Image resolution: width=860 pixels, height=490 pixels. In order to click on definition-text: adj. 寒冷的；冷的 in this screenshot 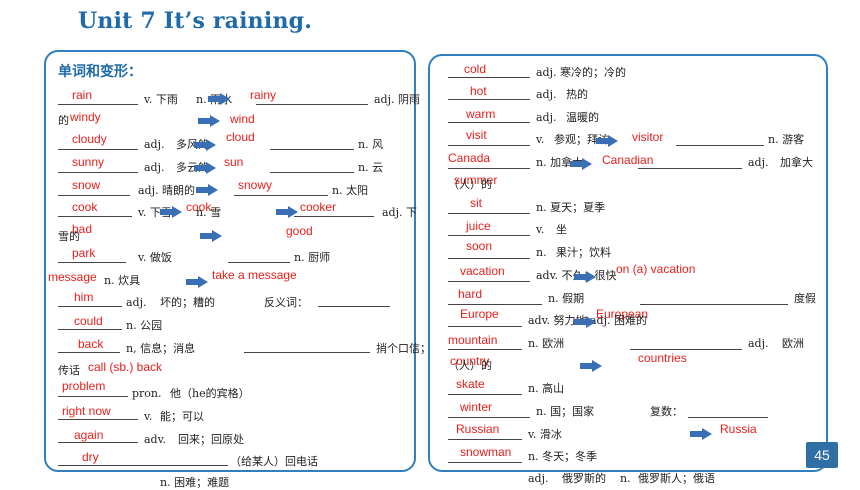, I will do `click(581, 72)`.